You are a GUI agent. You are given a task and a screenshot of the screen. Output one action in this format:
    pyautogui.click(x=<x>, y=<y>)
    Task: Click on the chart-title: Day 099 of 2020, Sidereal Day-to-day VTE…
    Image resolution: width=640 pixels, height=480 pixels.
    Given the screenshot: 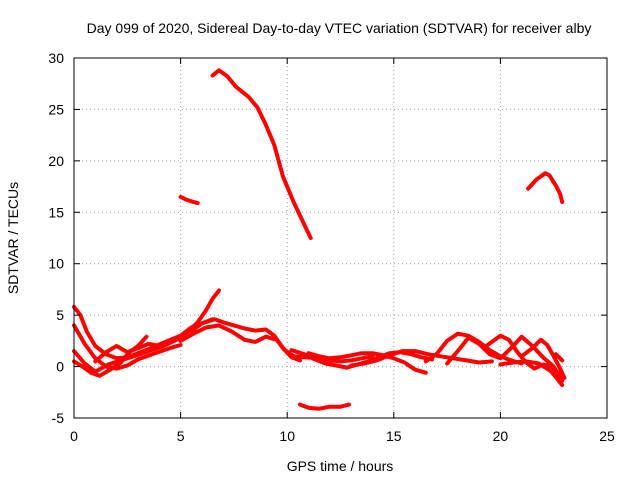 What is the action you would take?
    pyautogui.click(x=339, y=28)
    